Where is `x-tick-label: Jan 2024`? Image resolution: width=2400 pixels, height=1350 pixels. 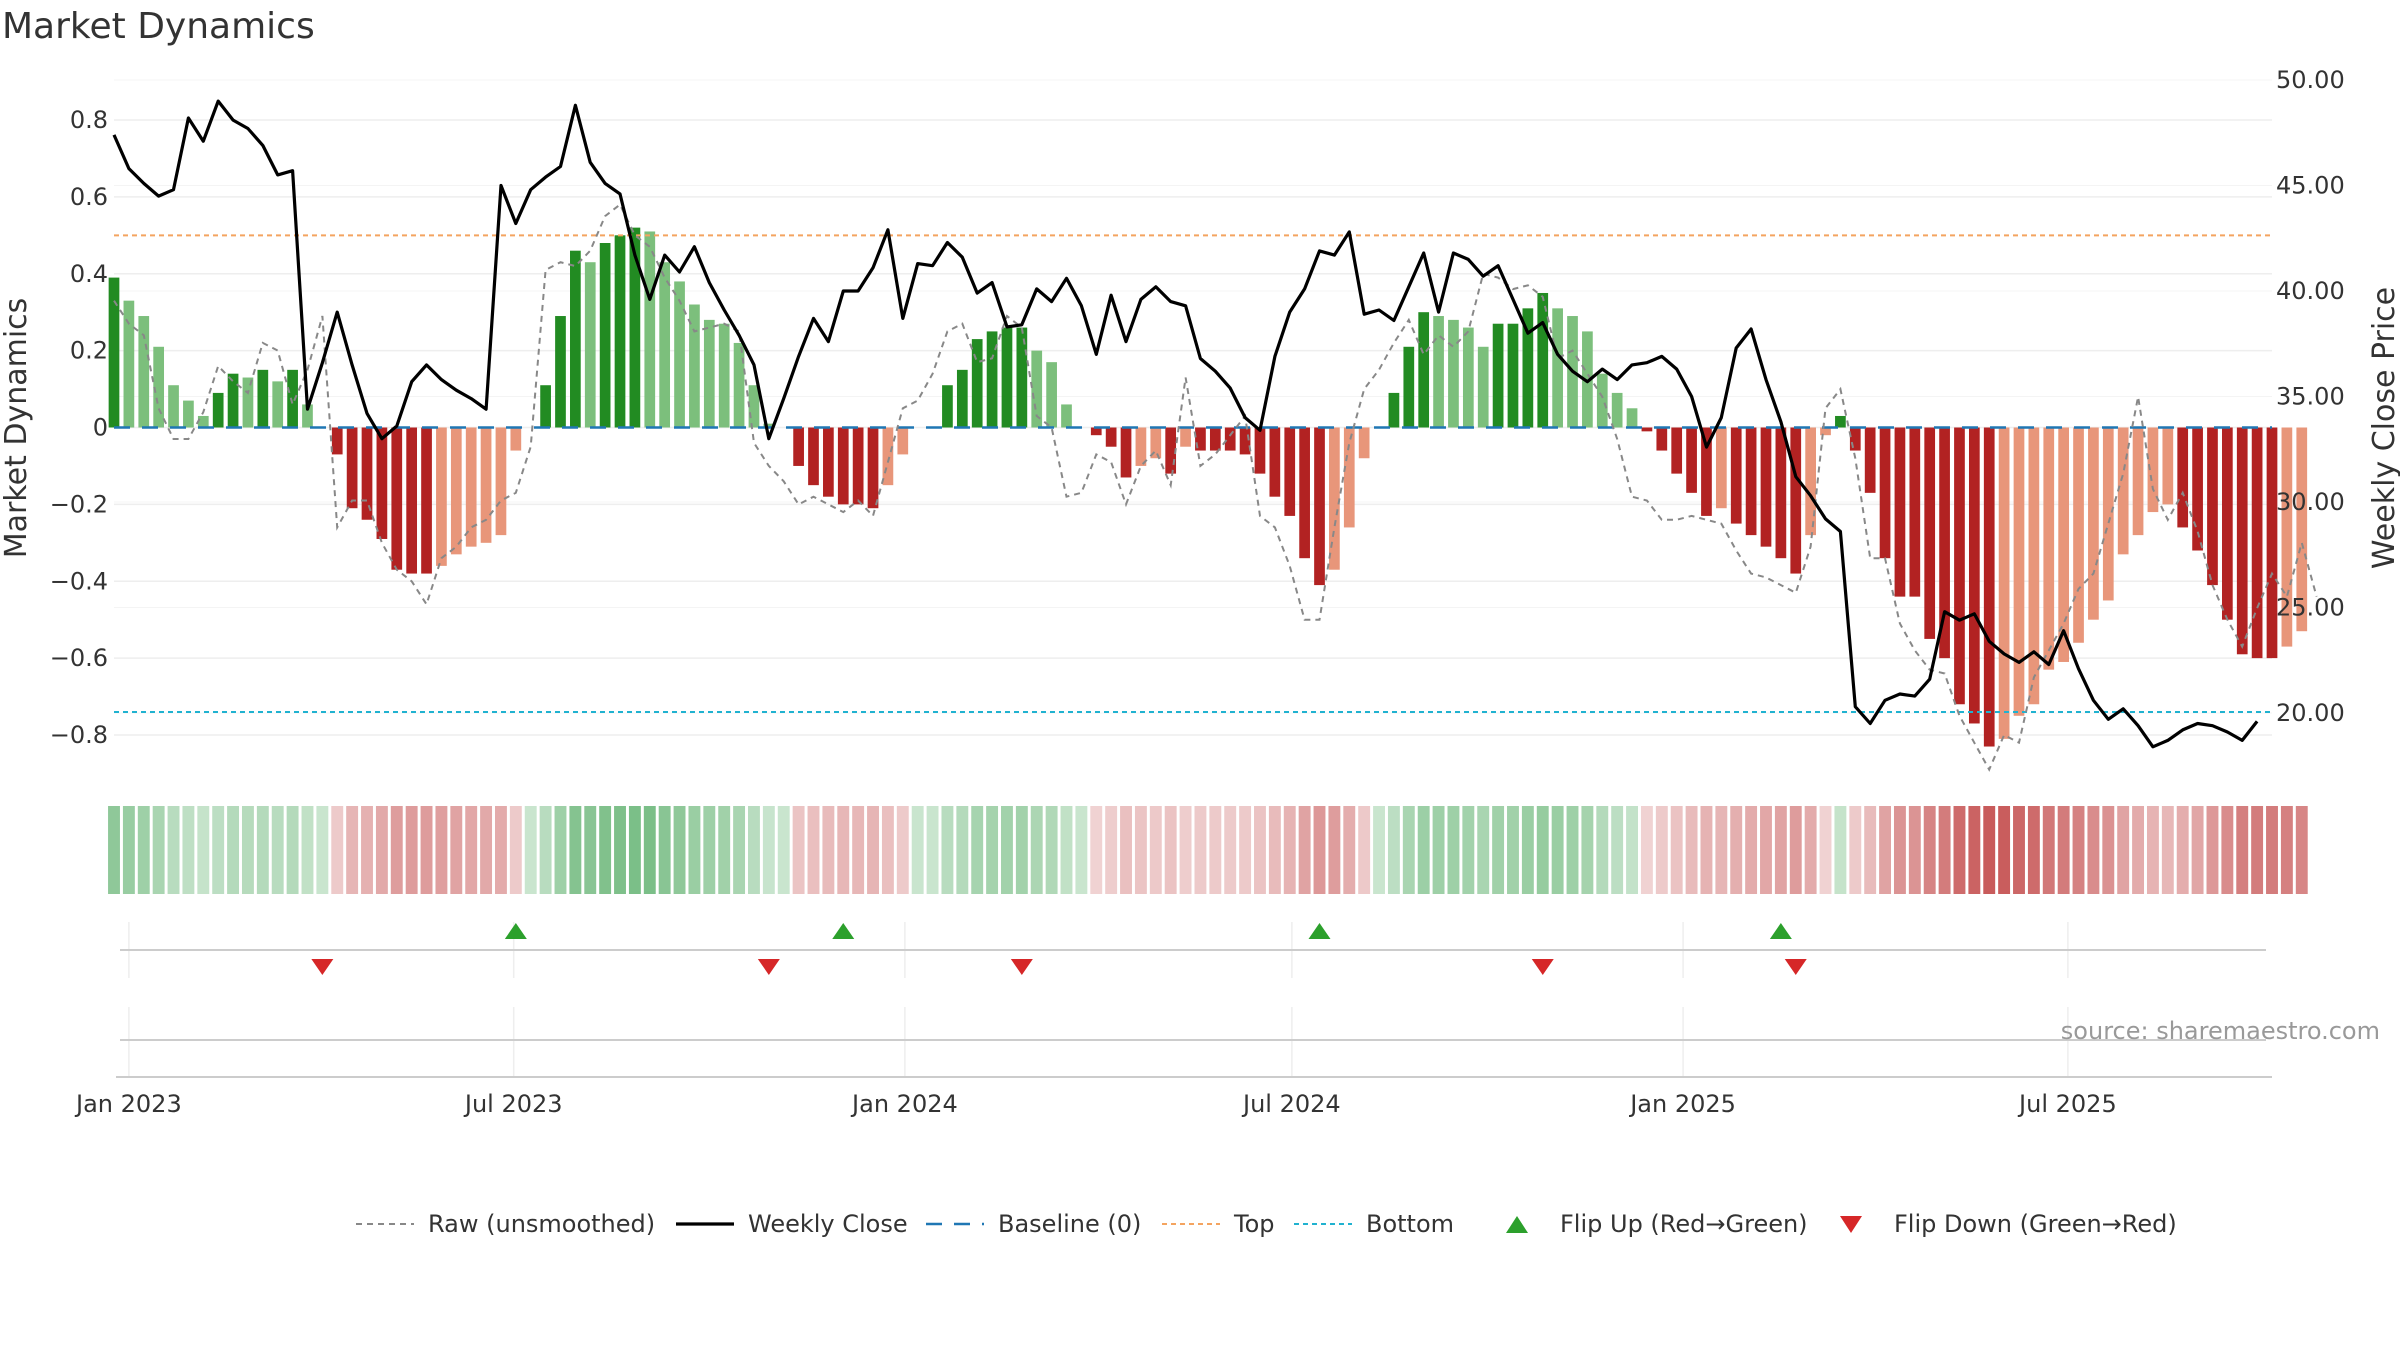
x-tick-label: Jan 2024 is located at coordinates (904, 1104).